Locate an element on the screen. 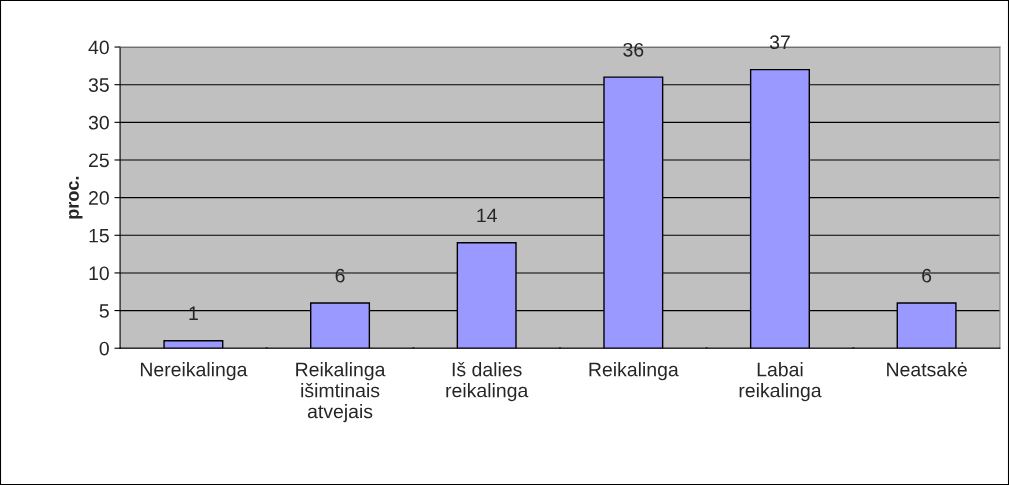 The height and width of the screenshot is (485, 1009). data-label: 37 is located at coordinates (779, 42).